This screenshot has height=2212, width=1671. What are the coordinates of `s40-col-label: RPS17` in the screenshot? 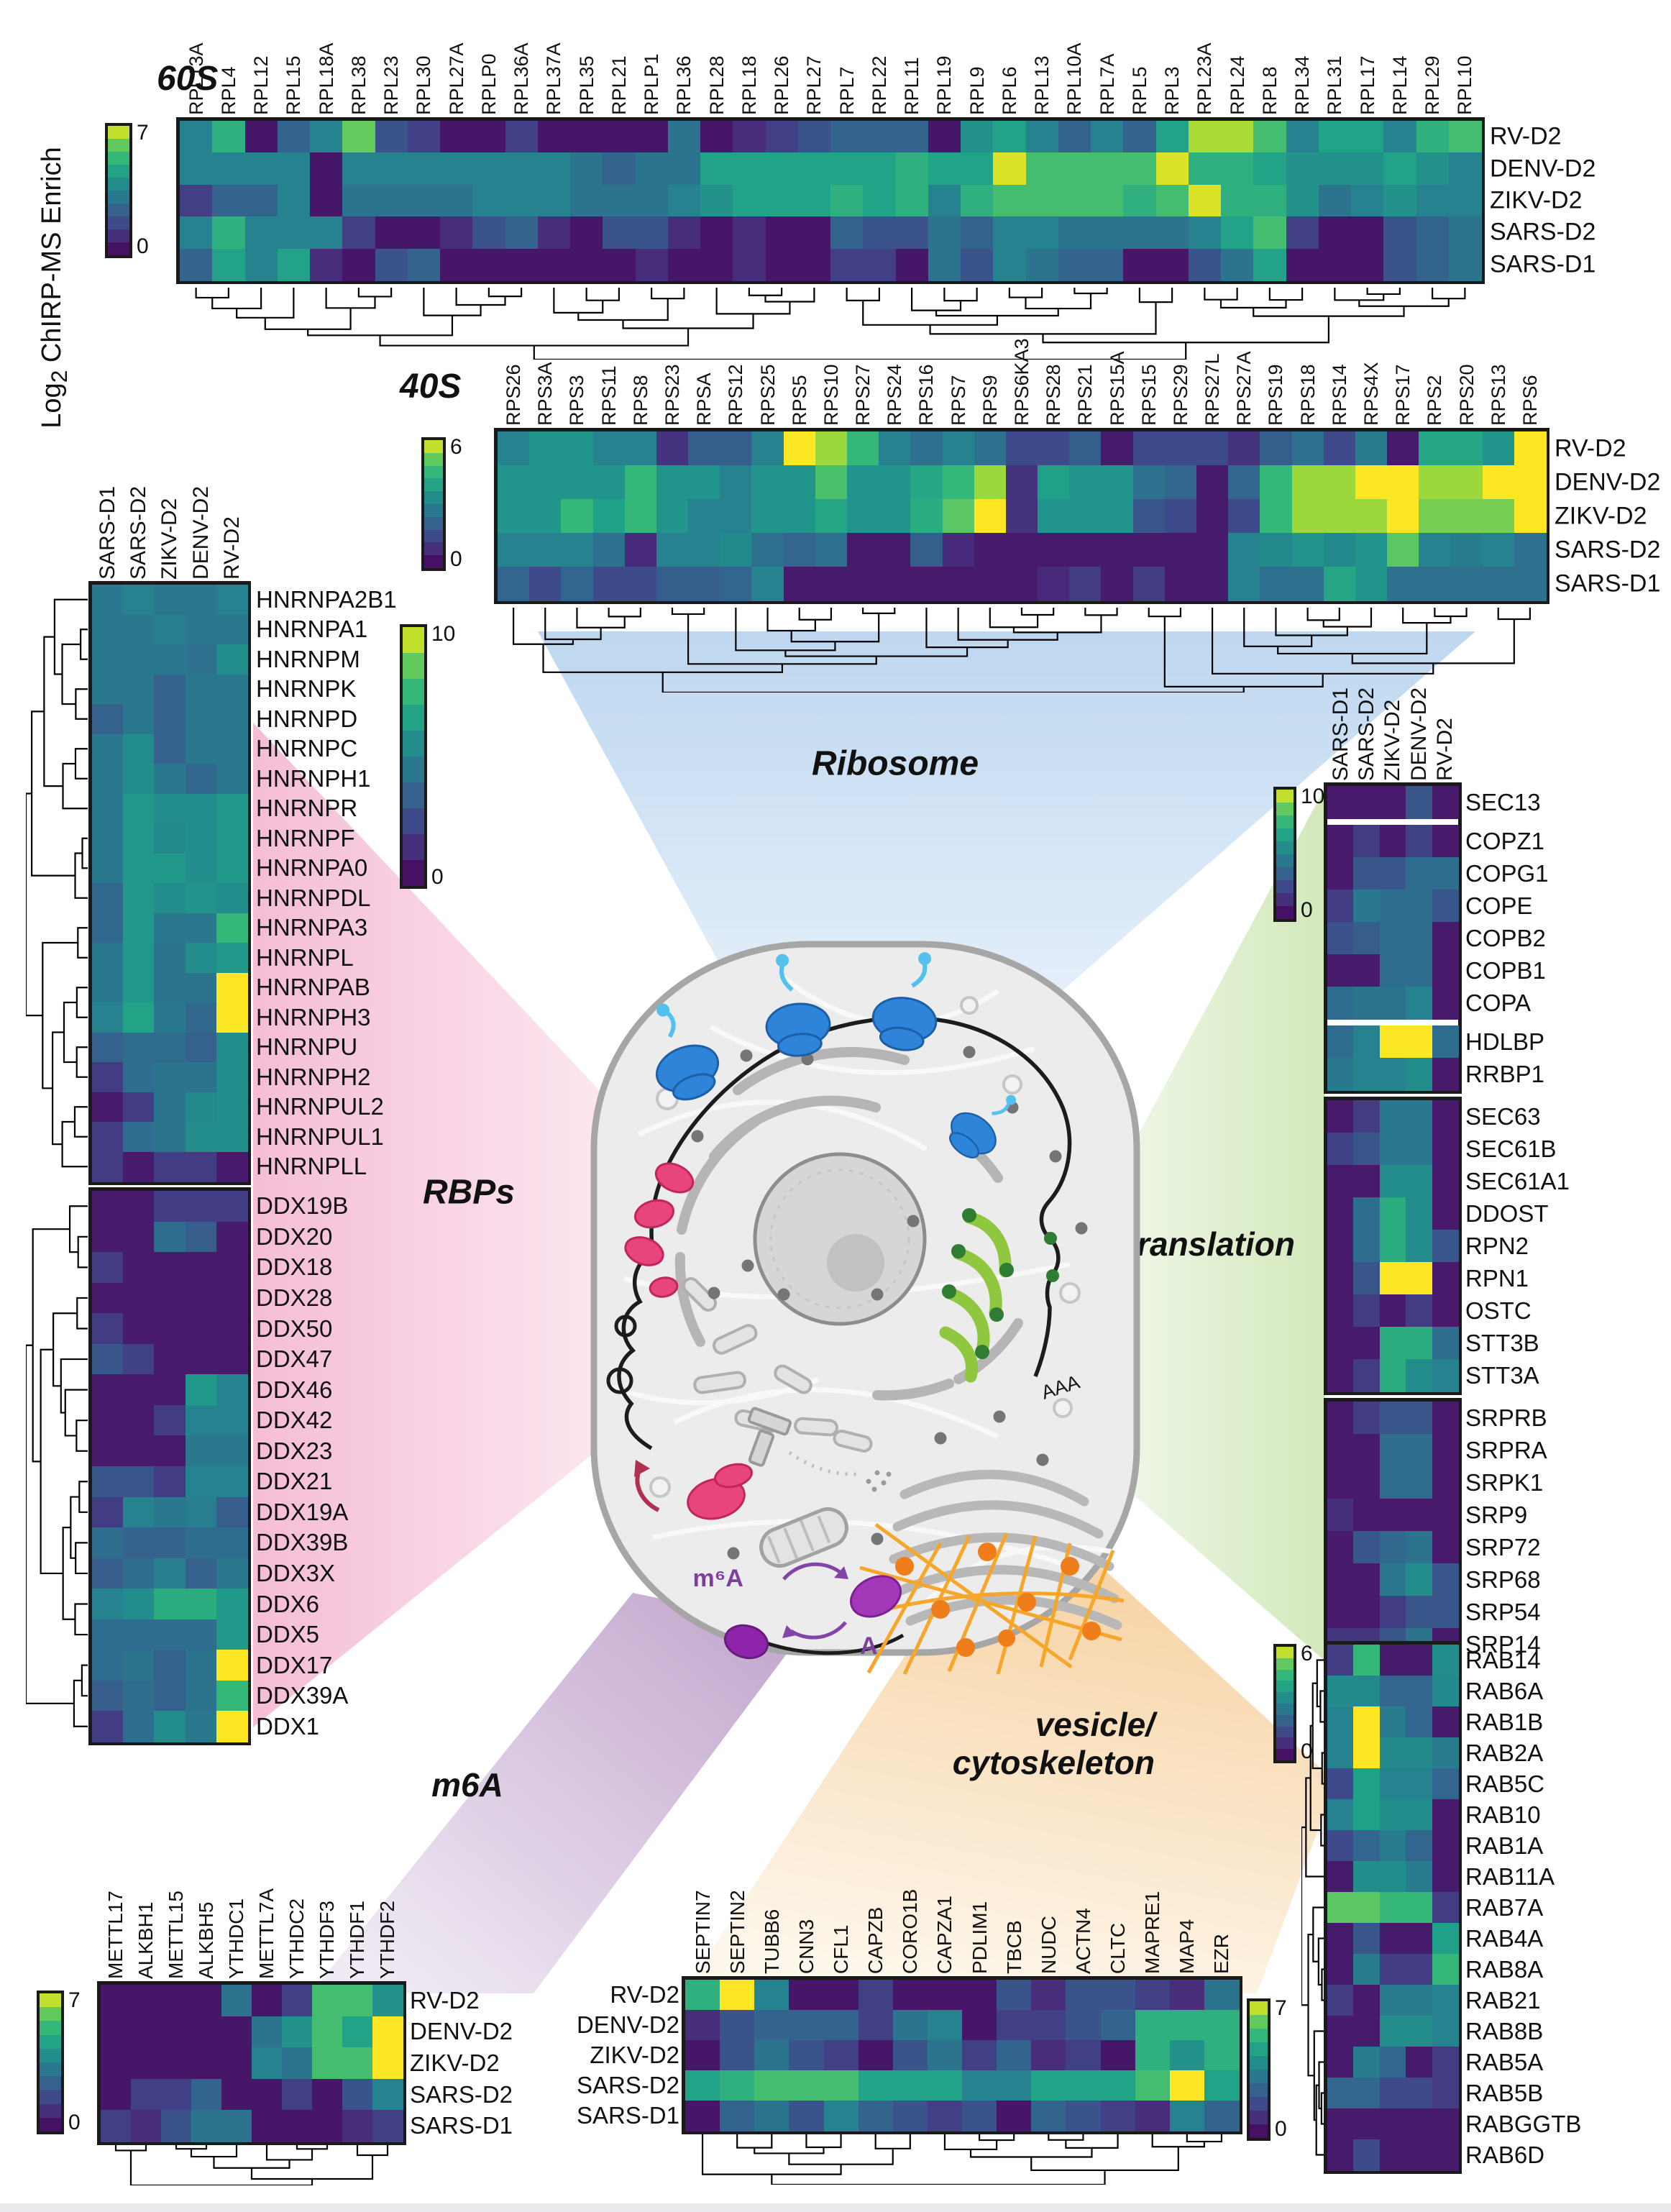 It's located at (1403, 395).